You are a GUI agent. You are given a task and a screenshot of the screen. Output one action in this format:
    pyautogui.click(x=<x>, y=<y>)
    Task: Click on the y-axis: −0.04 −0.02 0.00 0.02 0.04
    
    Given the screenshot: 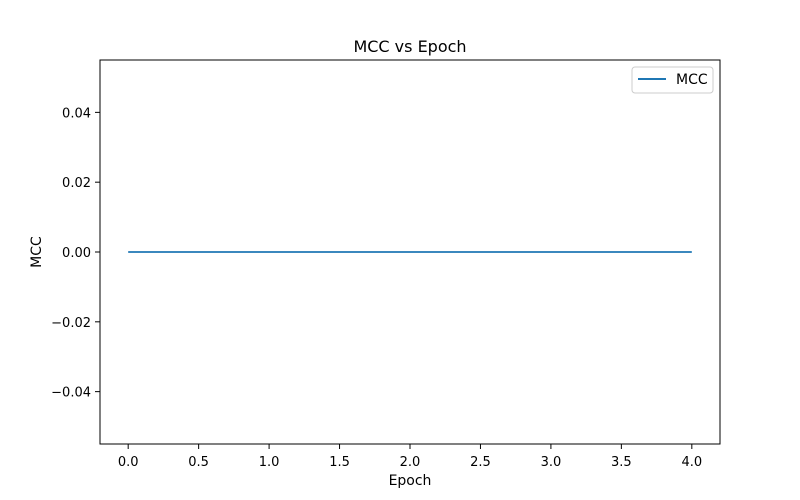 What is the action you would take?
    pyautogui.click(x=75, y=253)
    